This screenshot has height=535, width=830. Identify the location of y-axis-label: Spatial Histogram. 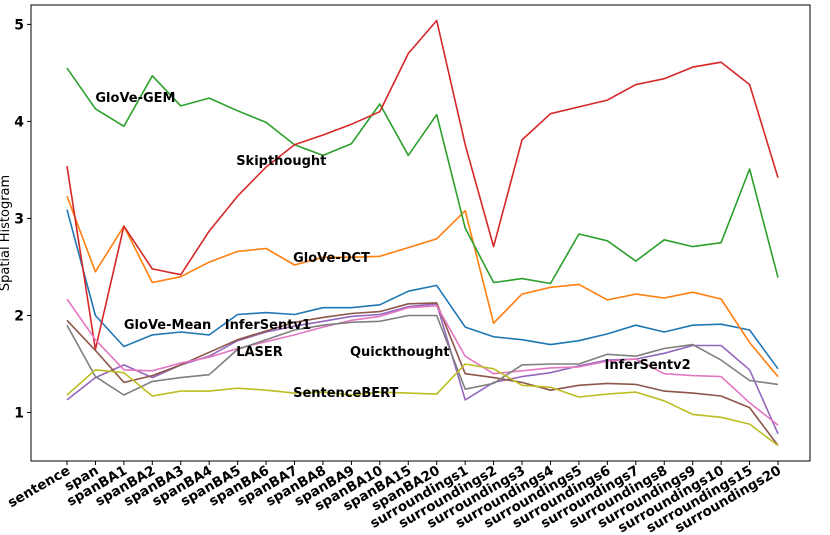
(6, 233).